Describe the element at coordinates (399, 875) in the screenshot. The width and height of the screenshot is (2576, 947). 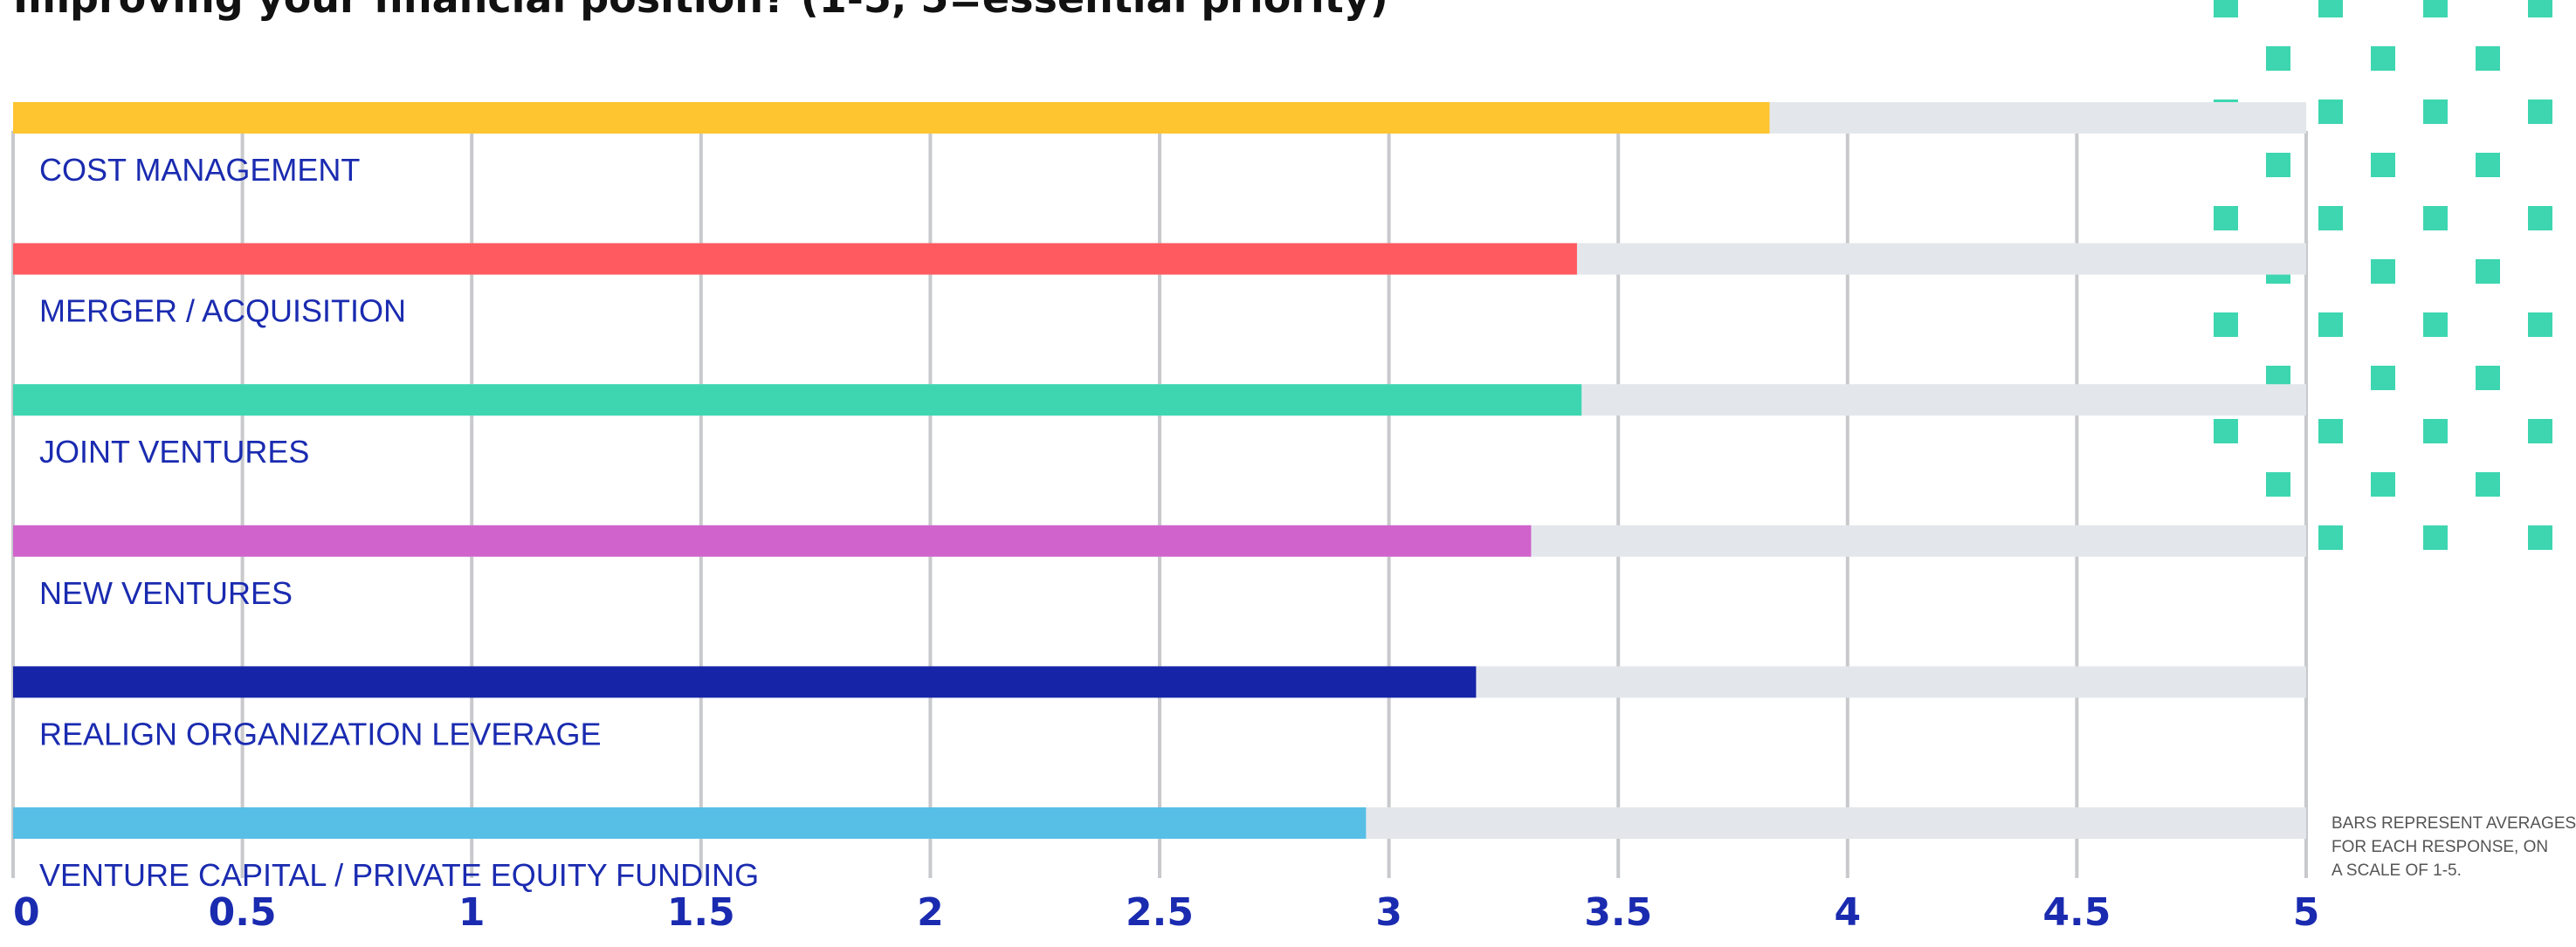
I see `category-label: VENTURE CAPITAL / PRIVATE EQUITY FUNDING` at that location.